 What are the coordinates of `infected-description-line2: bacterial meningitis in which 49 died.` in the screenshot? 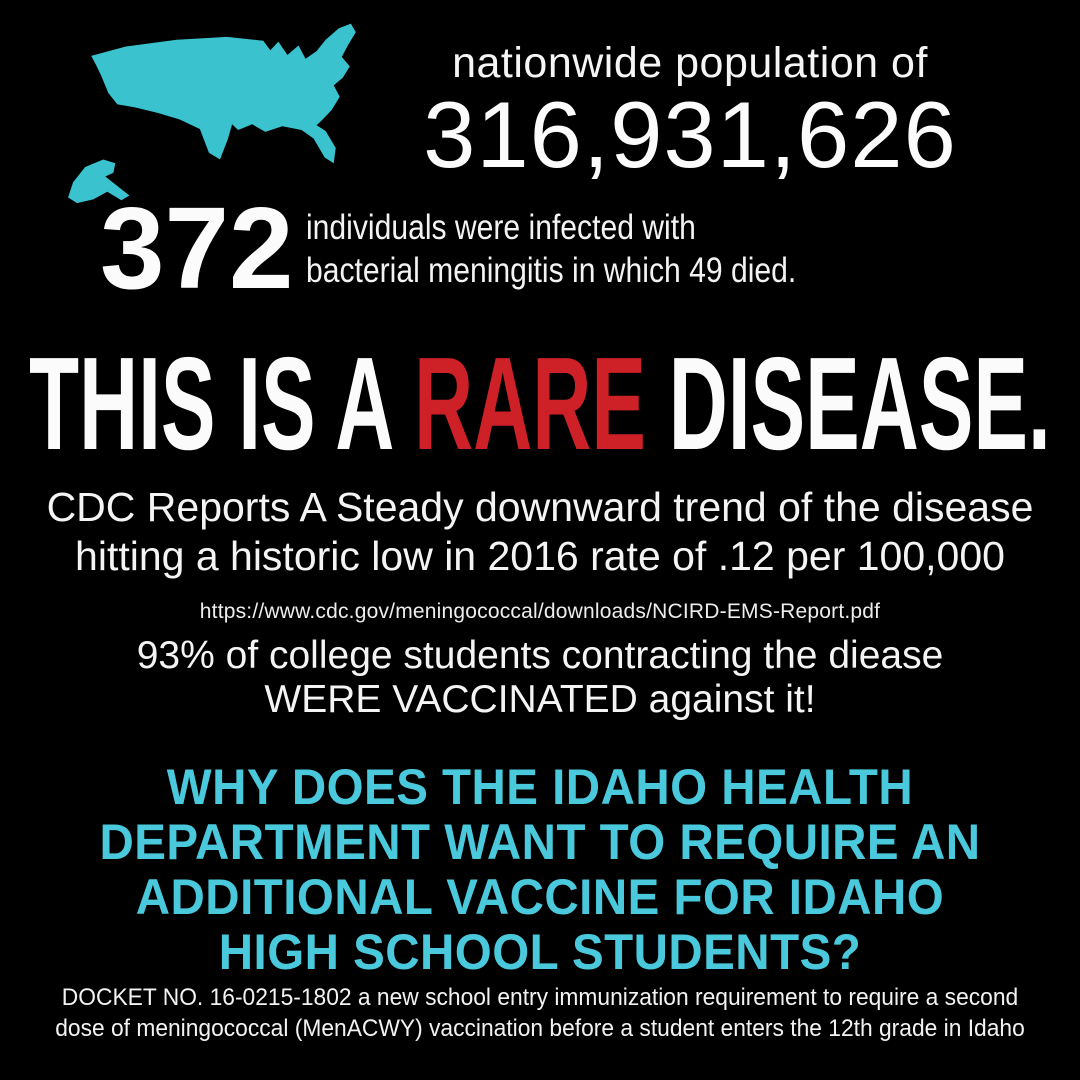 It's located at (551, 270).